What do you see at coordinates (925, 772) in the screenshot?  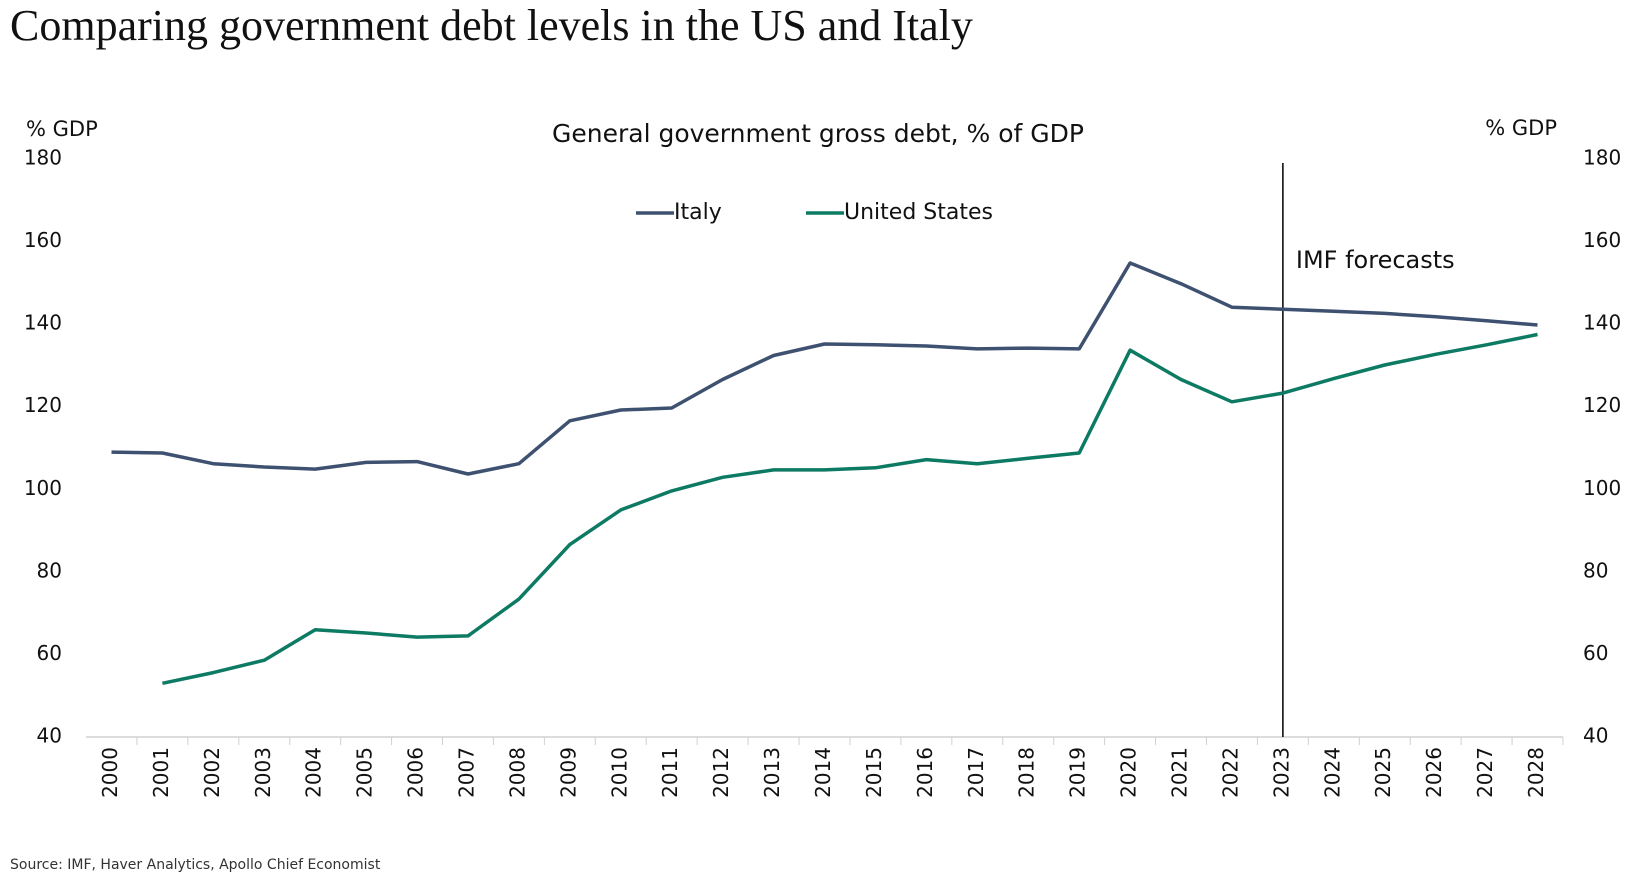 I see `x-tick-label: 2016` at bounding box center [925, 772].